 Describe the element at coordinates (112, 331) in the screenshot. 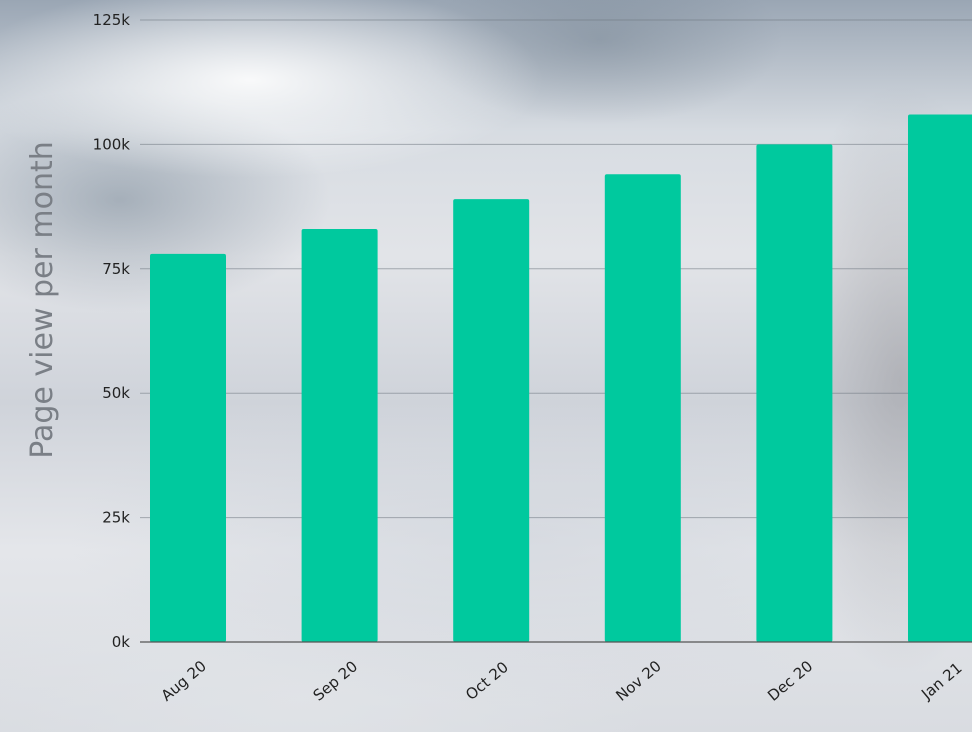

I see `y-axis-ticks: 0k 25k 50k 75k 100k 125k` at that location.